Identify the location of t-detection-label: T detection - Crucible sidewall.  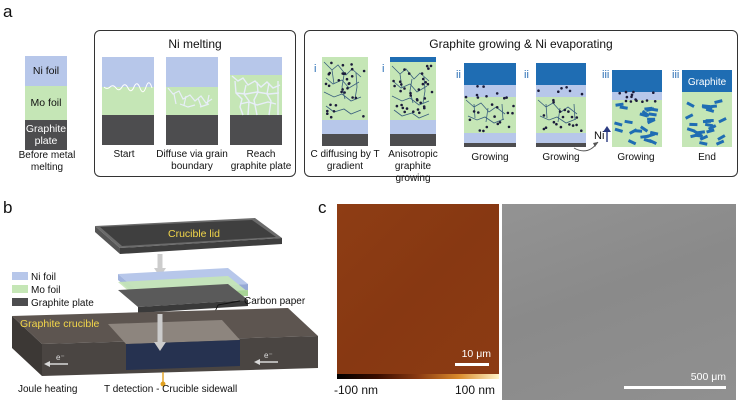
(170, 389).